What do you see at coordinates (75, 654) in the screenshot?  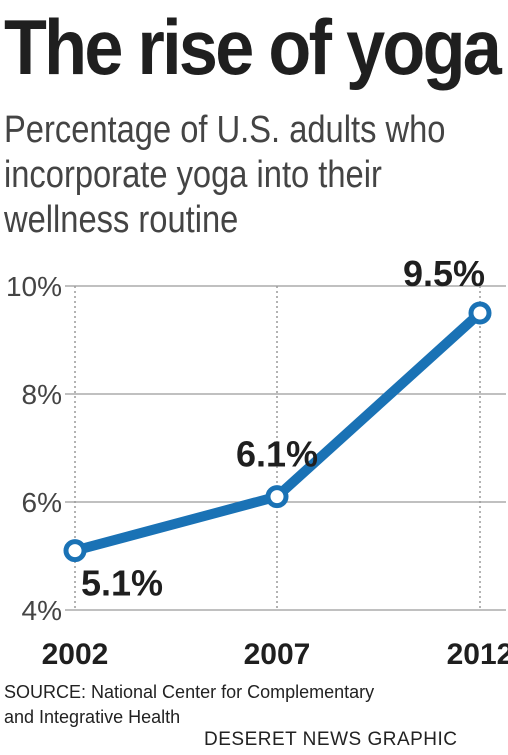 I see `x-tick-label: 2002` at bounding box center [75, 654].